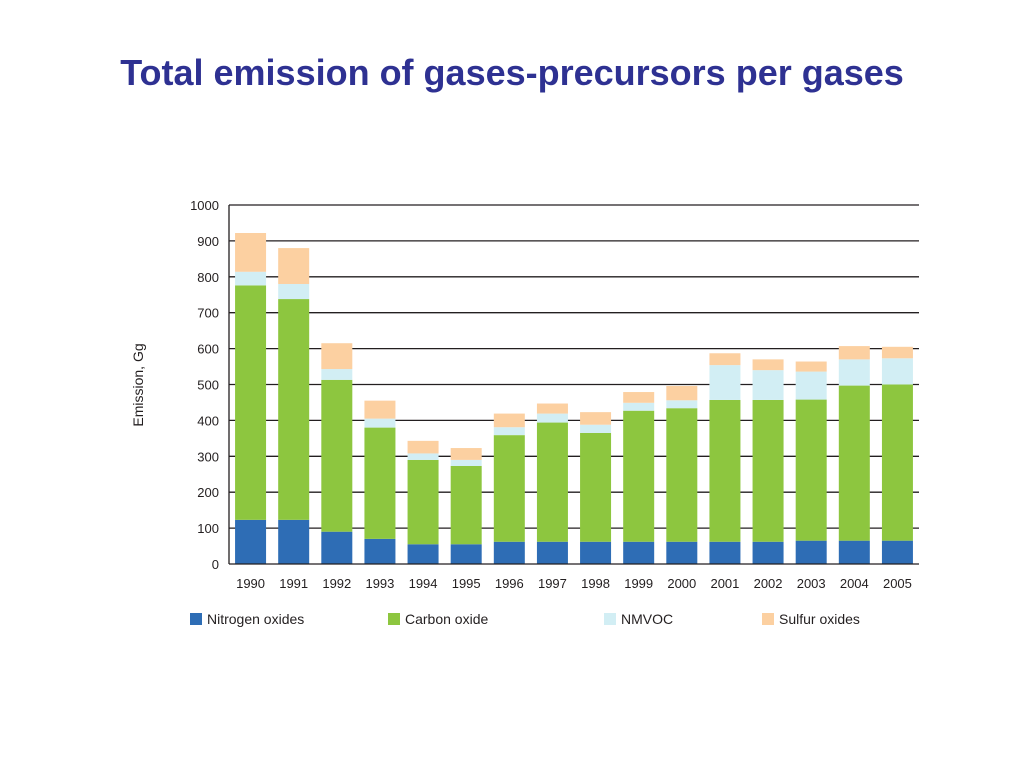 The height and width of the screenshot is (773, 1024). I want to click on bar-segment-nmvoc-2004, so click(854, 372).